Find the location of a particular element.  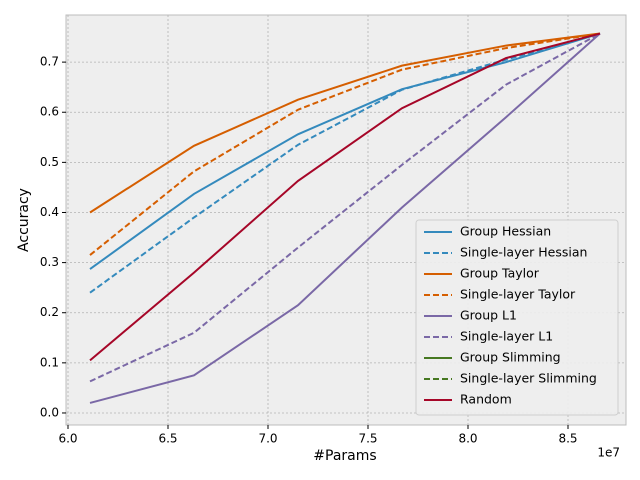

y-tick-label: 0.5 is located at coordinates (49, 162).